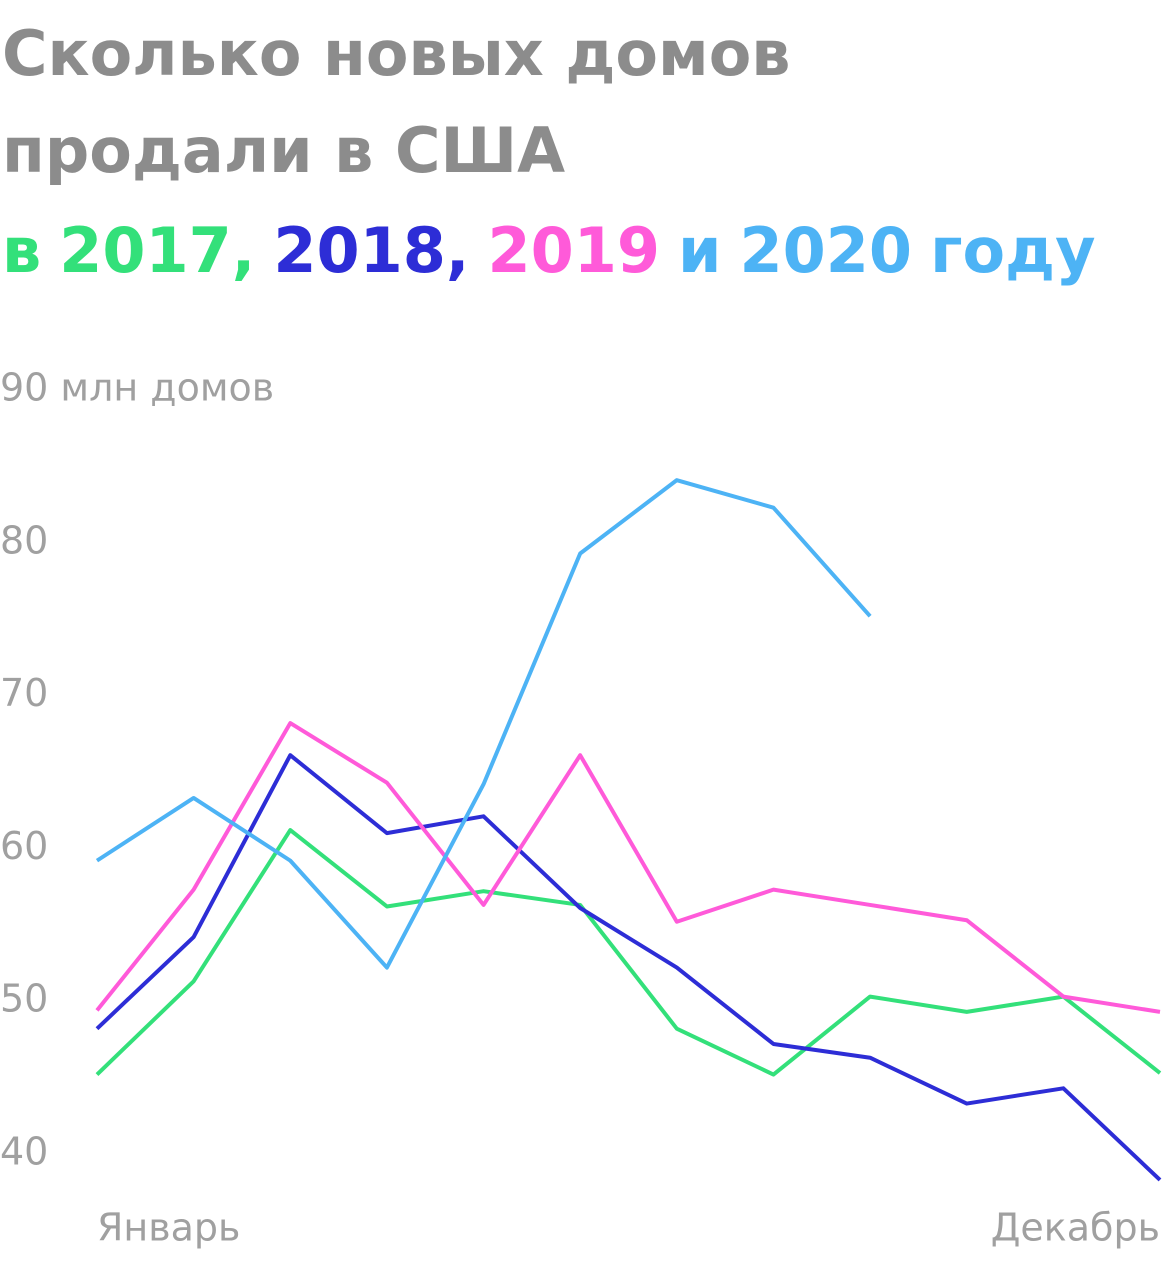 This screenshot has width=1162, height=1264. I want to click on legend-entry: 2017, so click(145, 250).